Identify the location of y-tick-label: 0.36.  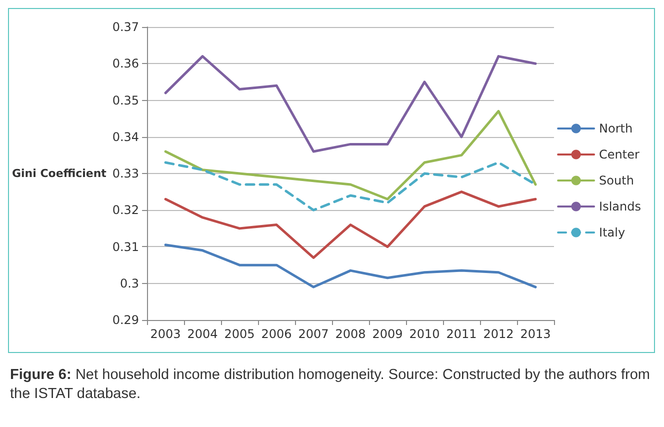
(126, 63).